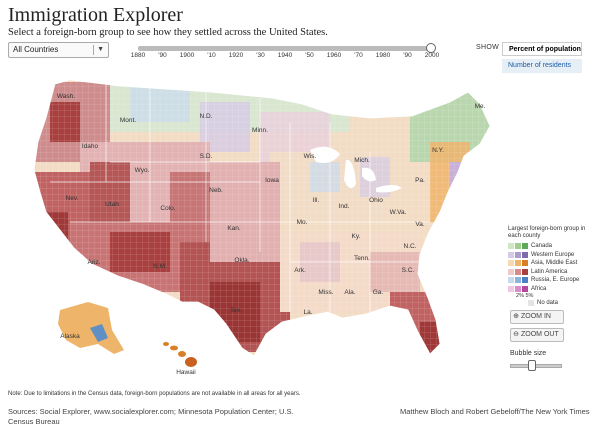  I want to click on lake-michigan, so click(350, 174).